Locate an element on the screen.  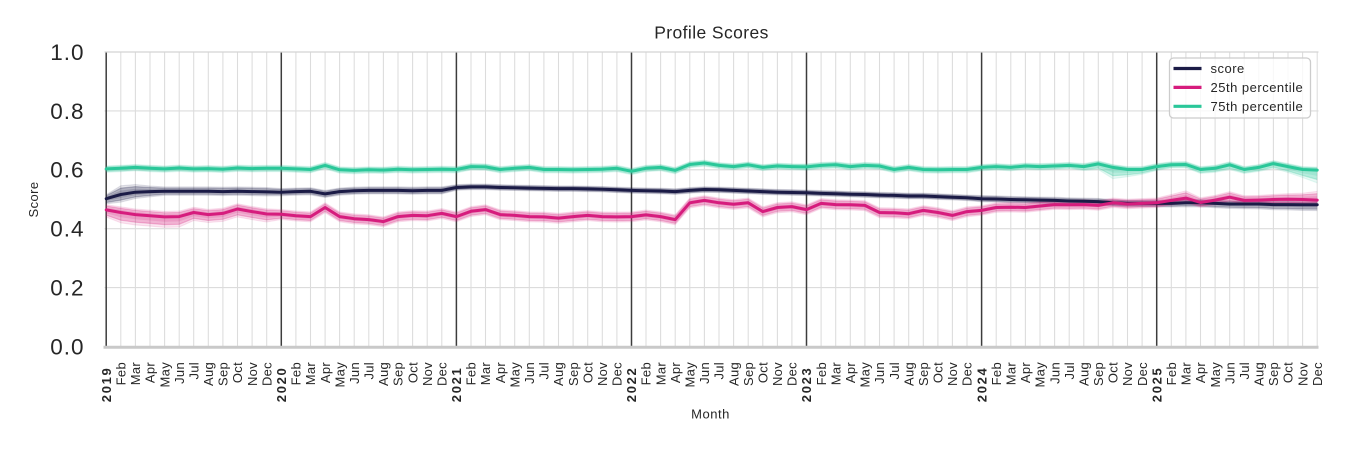
svg-text: 2024 is located at coordinates (981, 385).